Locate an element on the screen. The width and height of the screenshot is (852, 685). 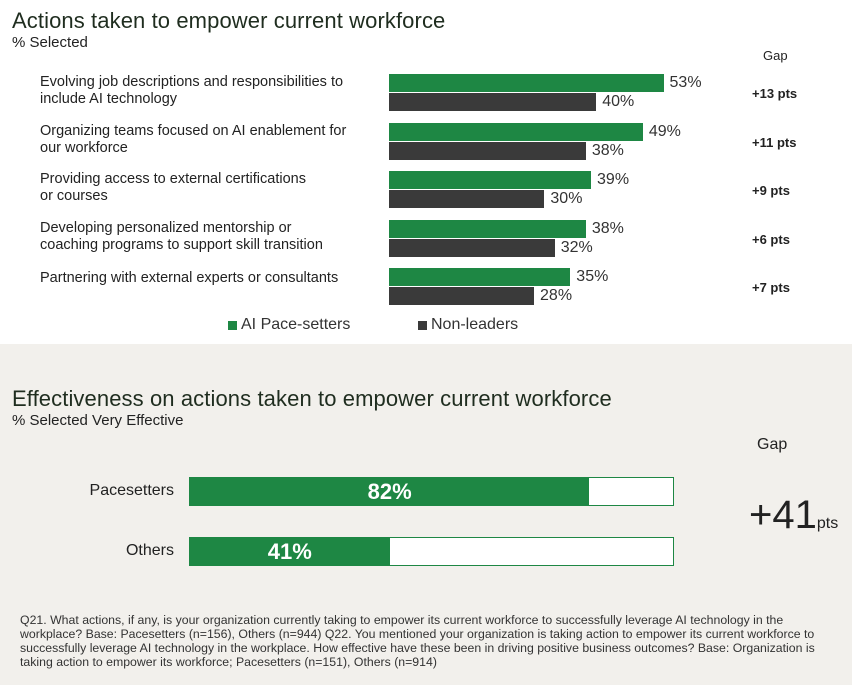
value-label-non-leaders: 28% is located at coordinates (556, 295).